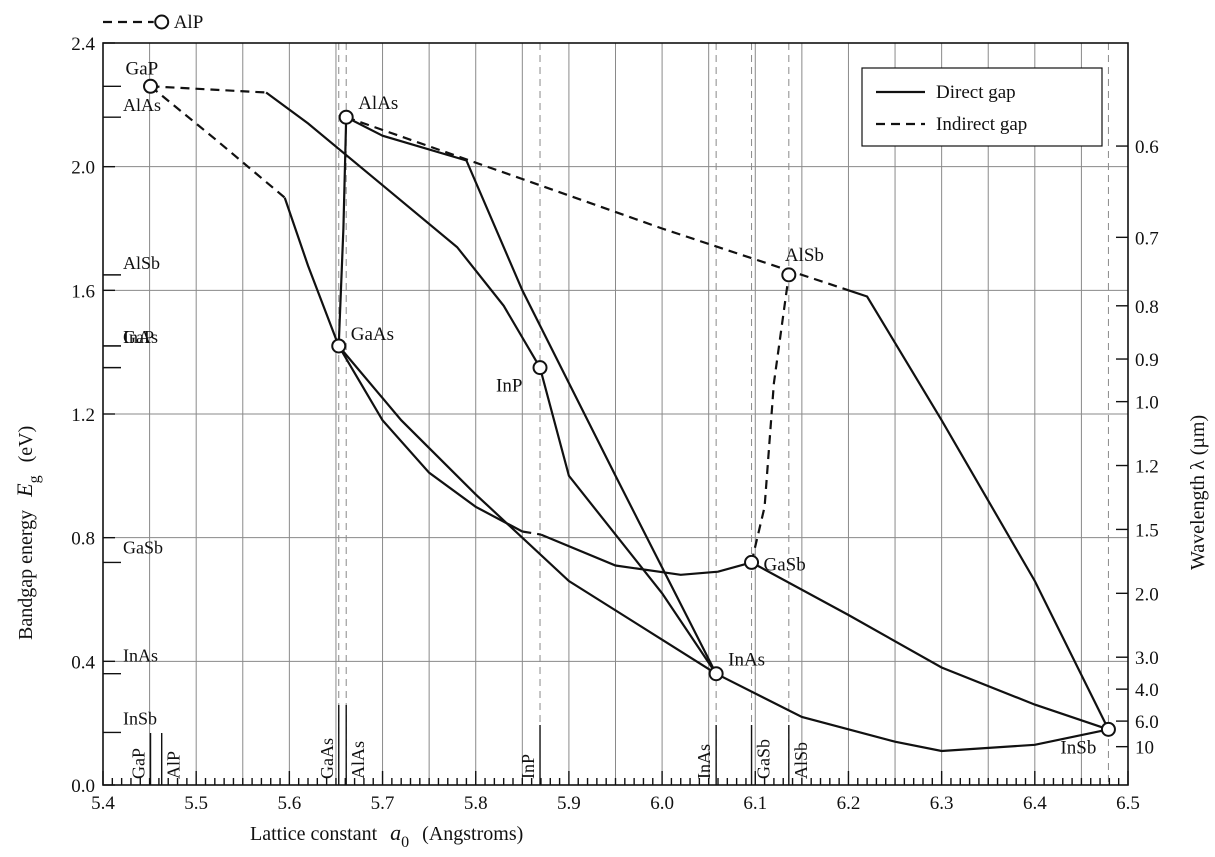 The width and height of the screenshot is (1215, 857). I want to click on x-tick-label: 5.4, so click(103, 803).